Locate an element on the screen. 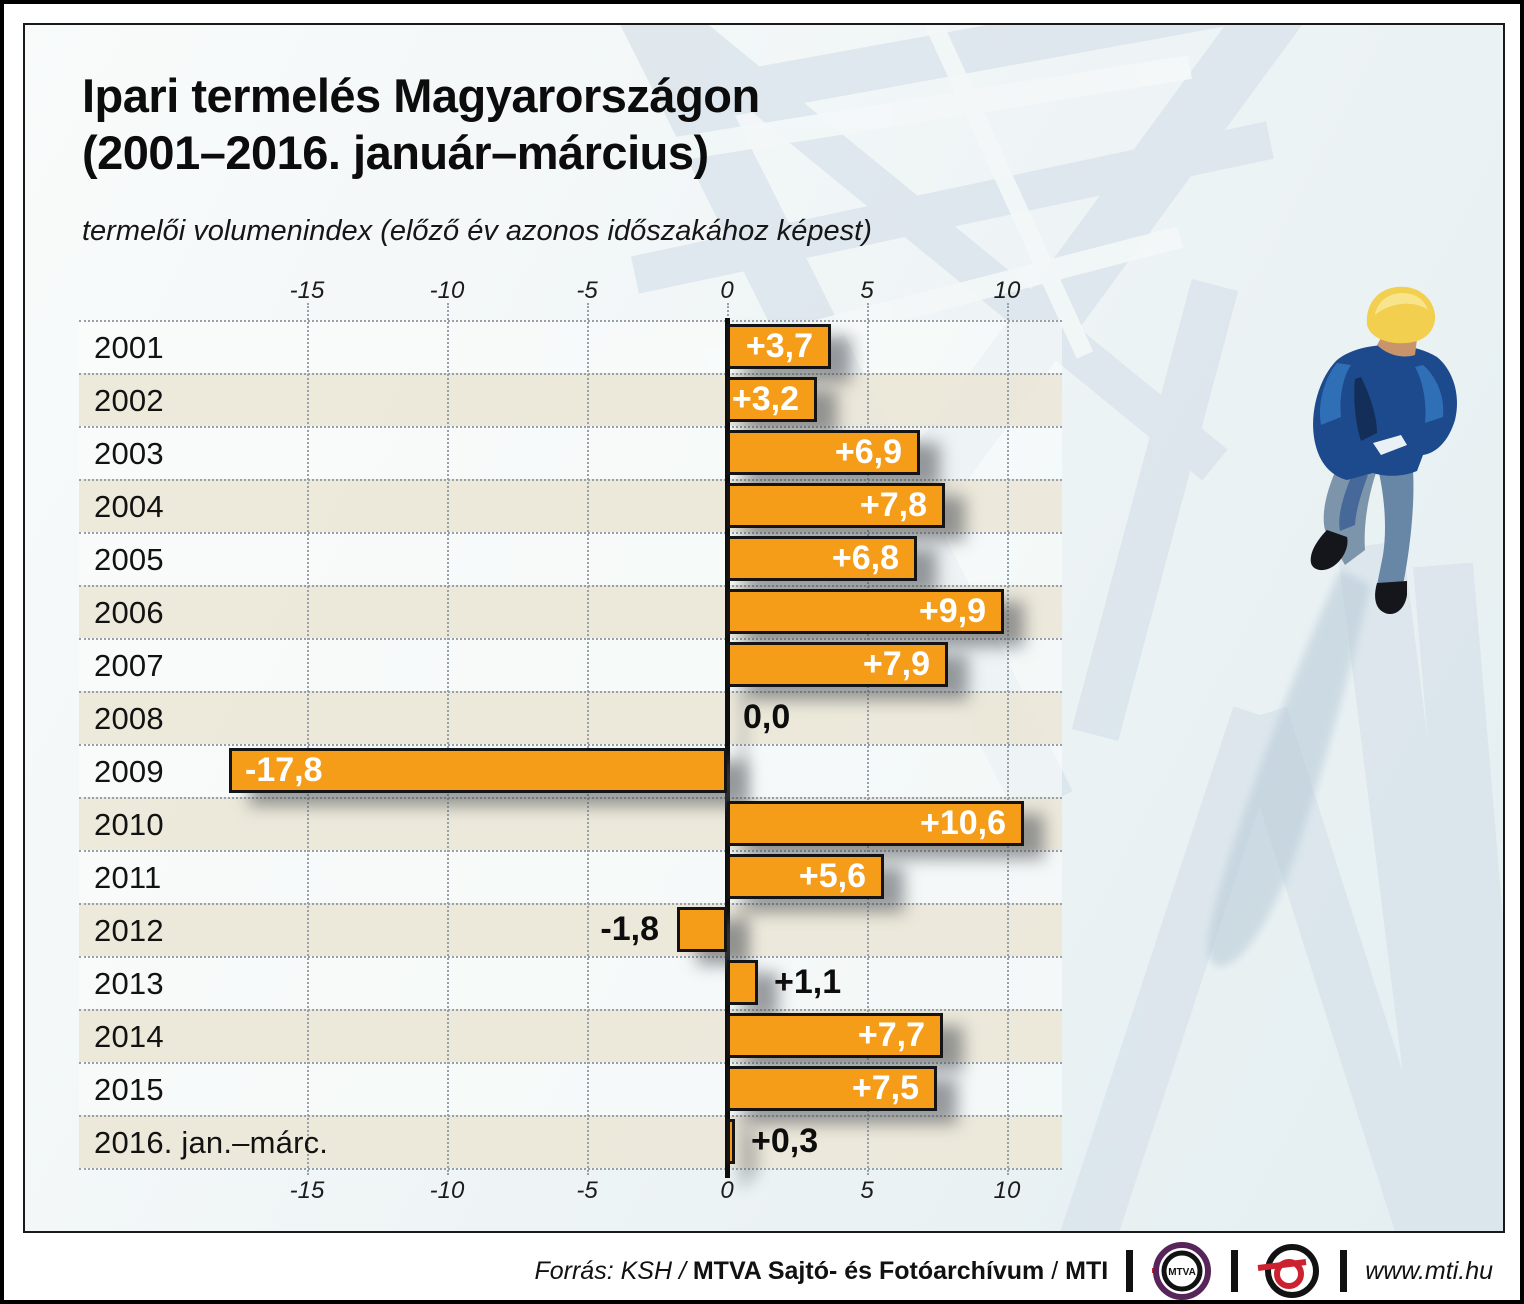 The width and height of the screenshot is (1524, 1304). tick-label-bottom: 0 is located at coordinates (727, 1190).